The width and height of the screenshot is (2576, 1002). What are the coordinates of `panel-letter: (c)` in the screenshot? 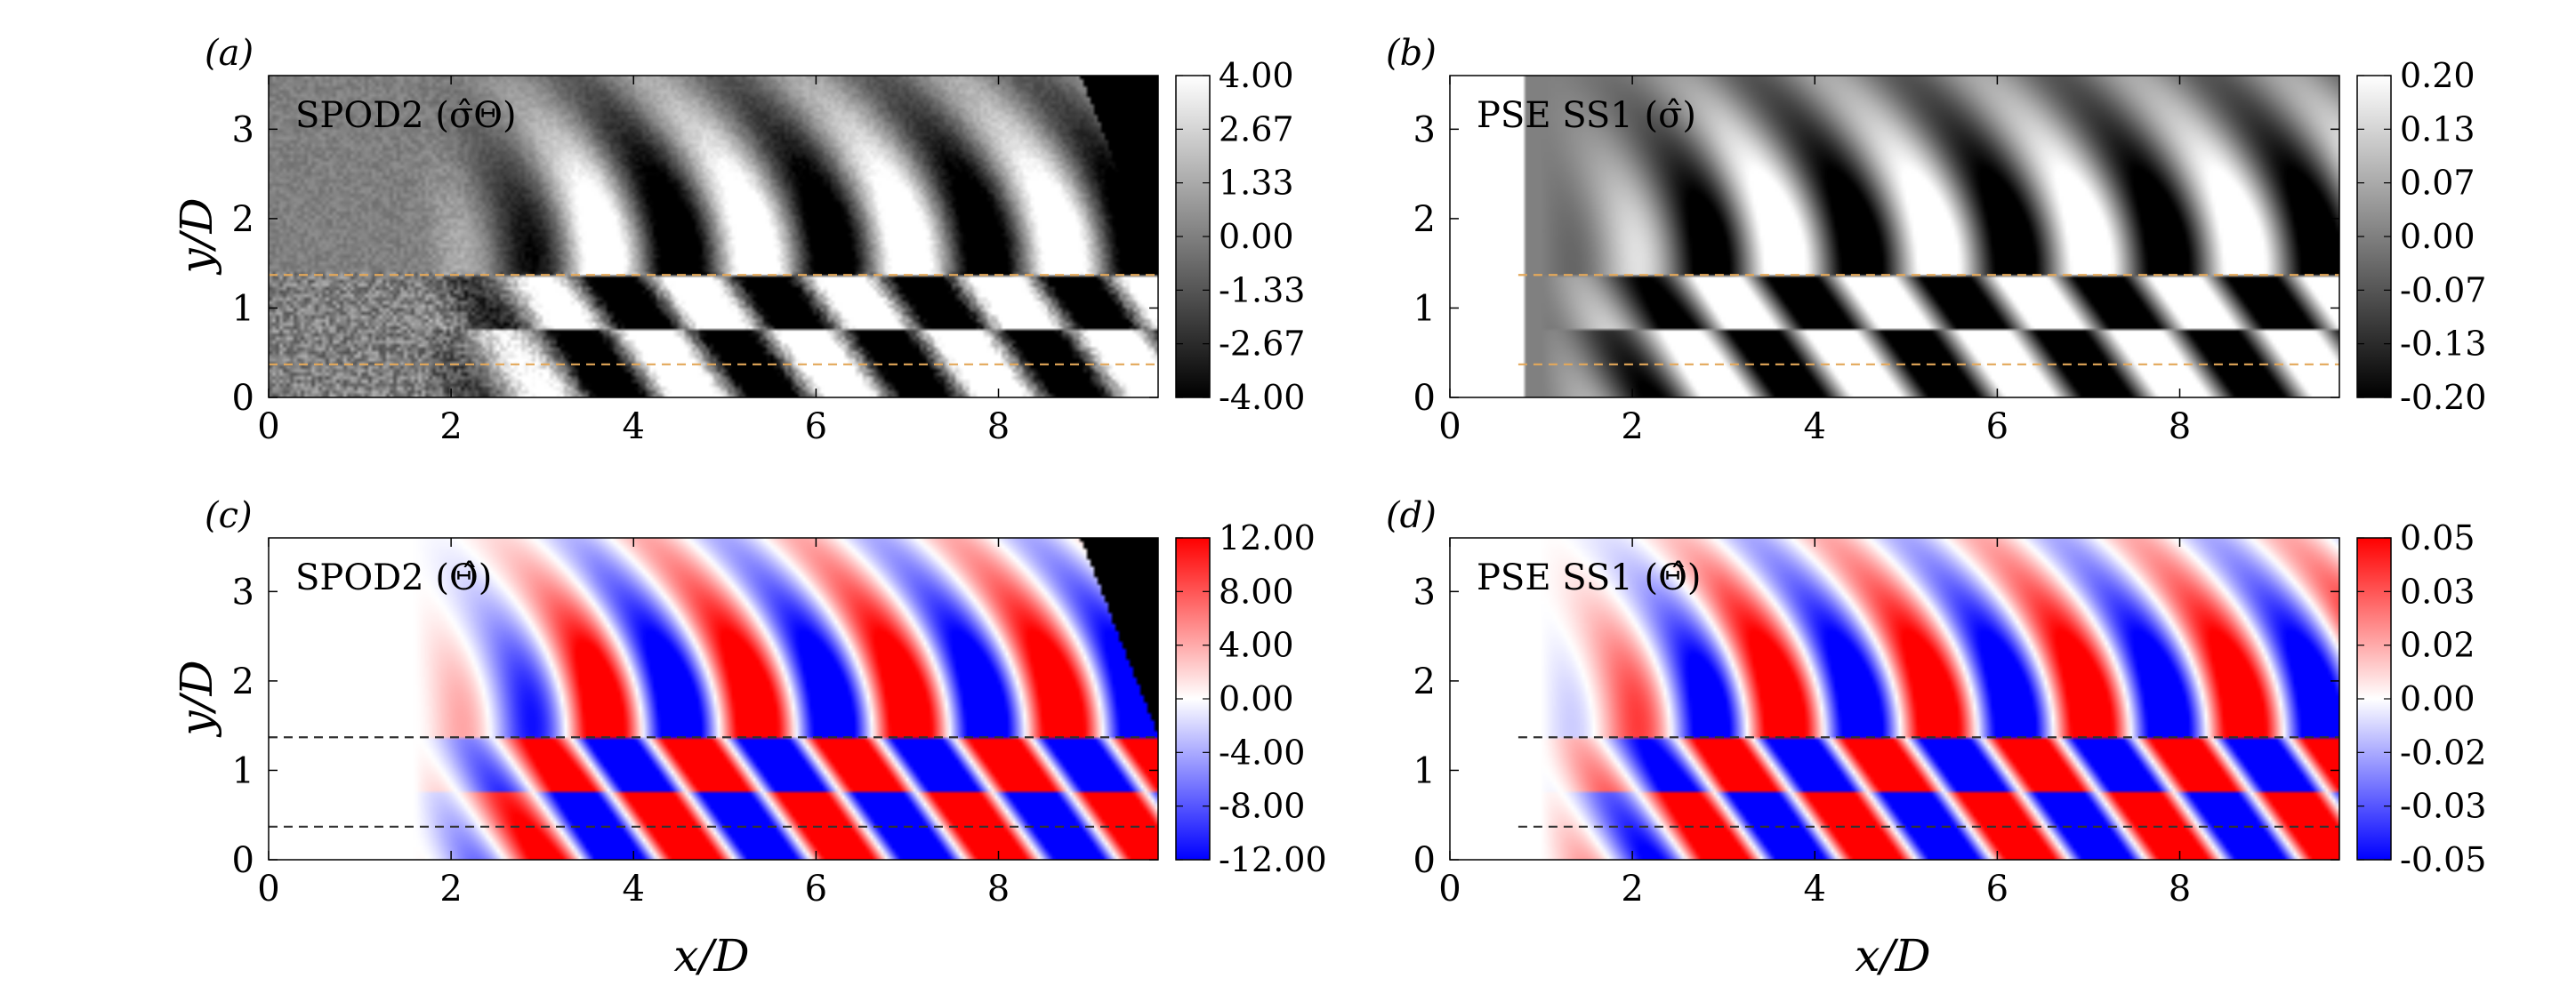 It's located at (229, 515).